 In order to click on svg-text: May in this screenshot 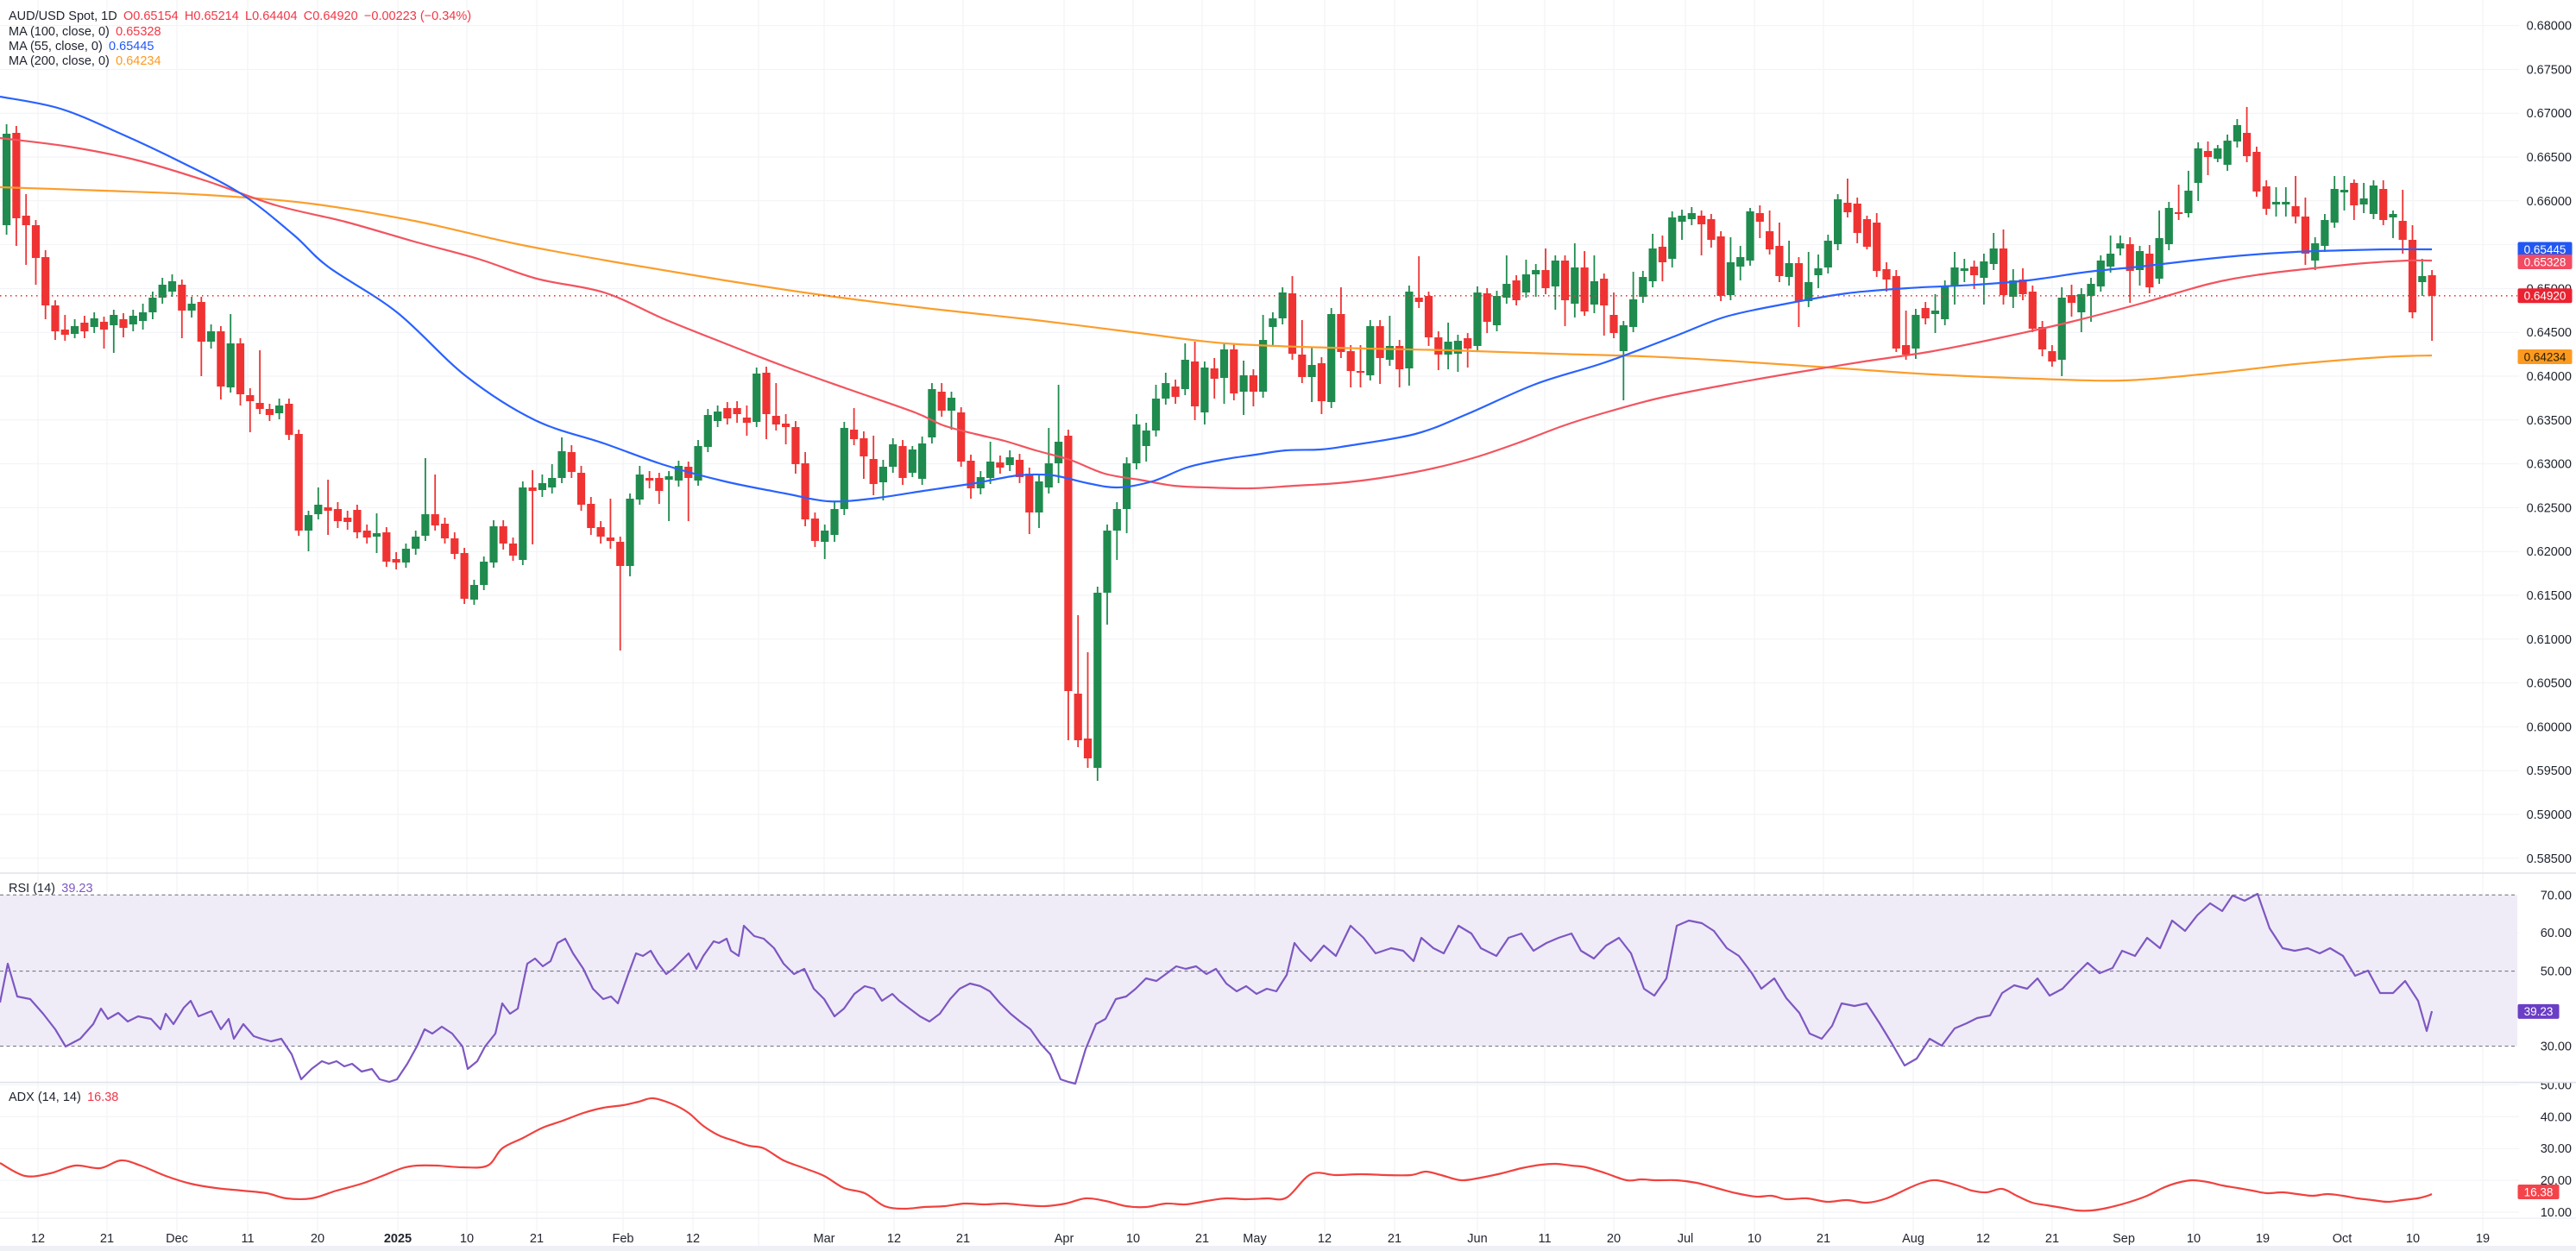, I will do `click(1255, 1239)`.